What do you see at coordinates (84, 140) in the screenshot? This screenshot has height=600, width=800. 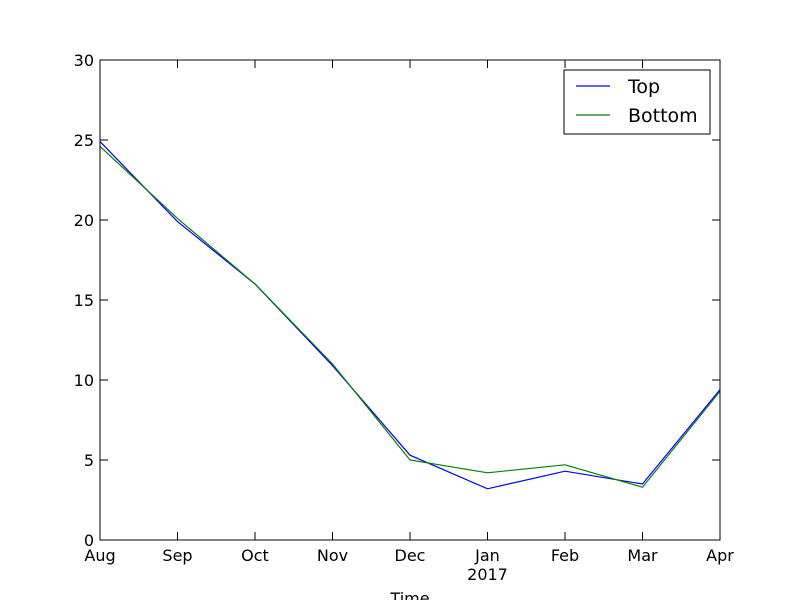 I see `y-tick-label: 25` at bounding box center [84, 140].